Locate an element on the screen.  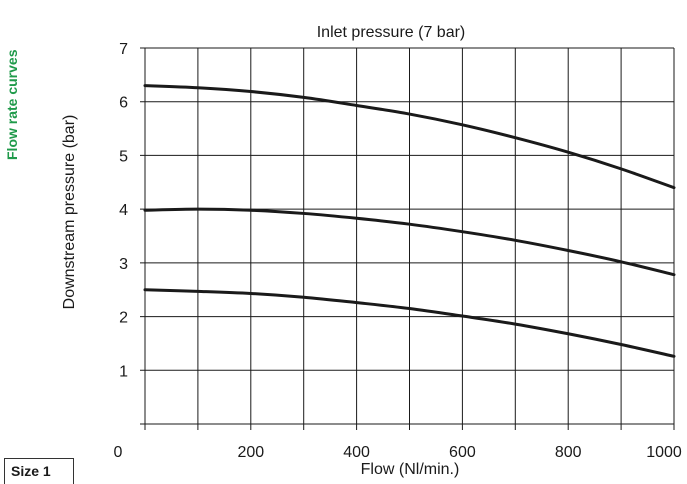
chart-title: Inlet pressure (7 bar) is located at coordinates (391, 32).